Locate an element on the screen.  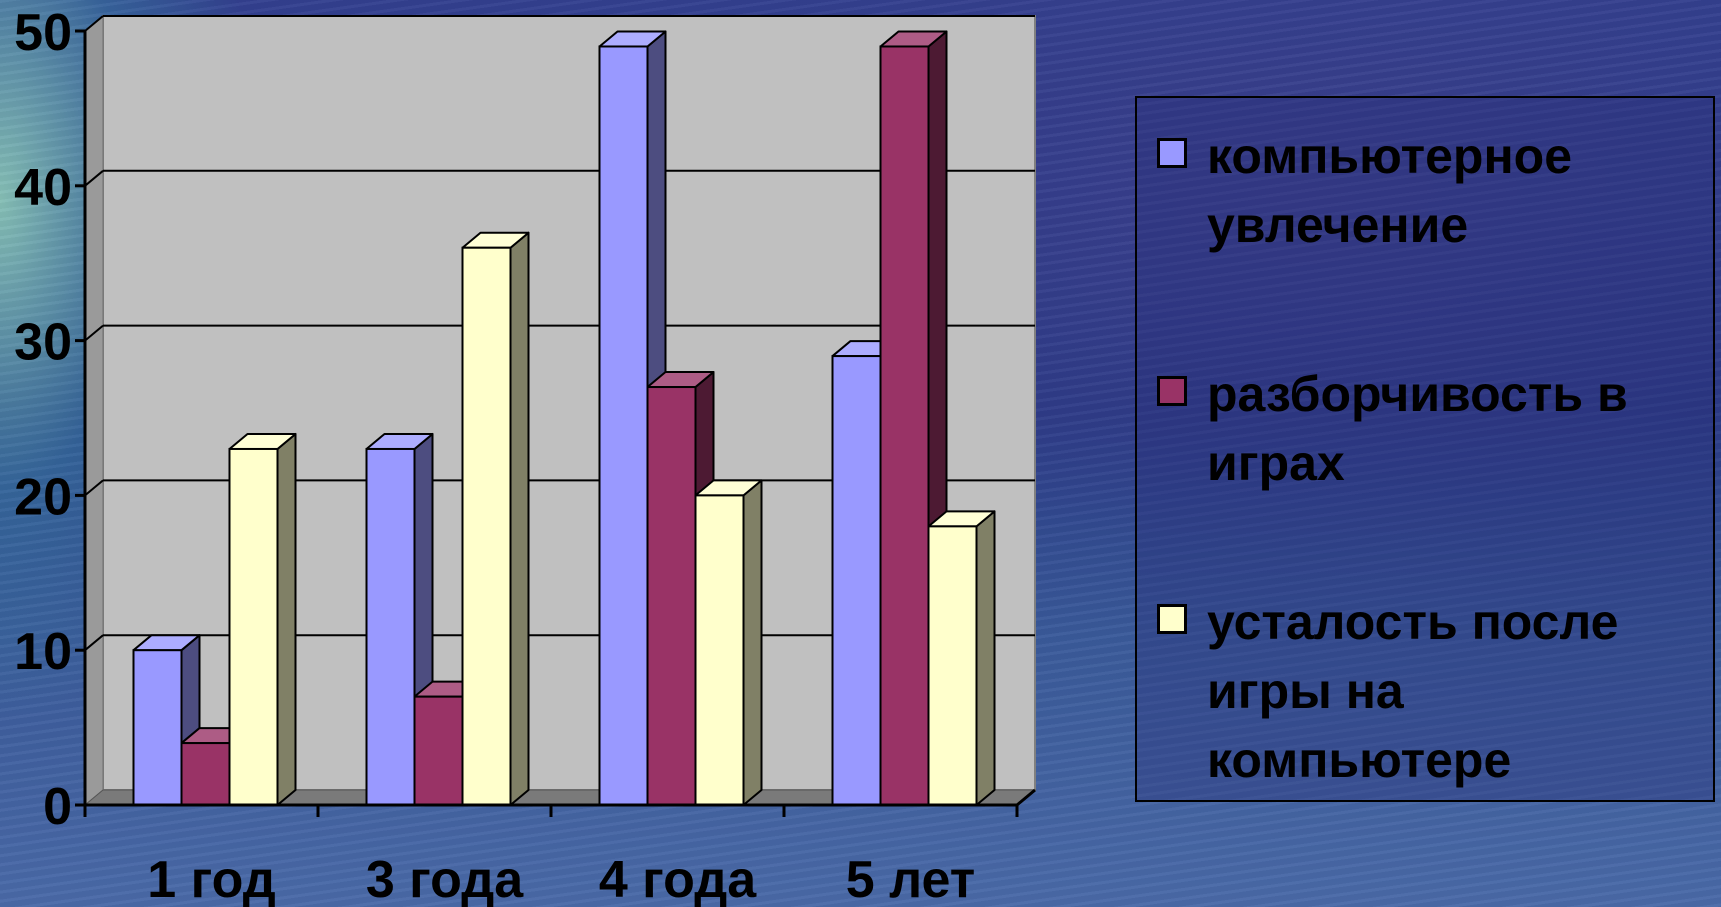
legend-item-3: усталость после игры на компьютере is located at coordinates (1429, 691).